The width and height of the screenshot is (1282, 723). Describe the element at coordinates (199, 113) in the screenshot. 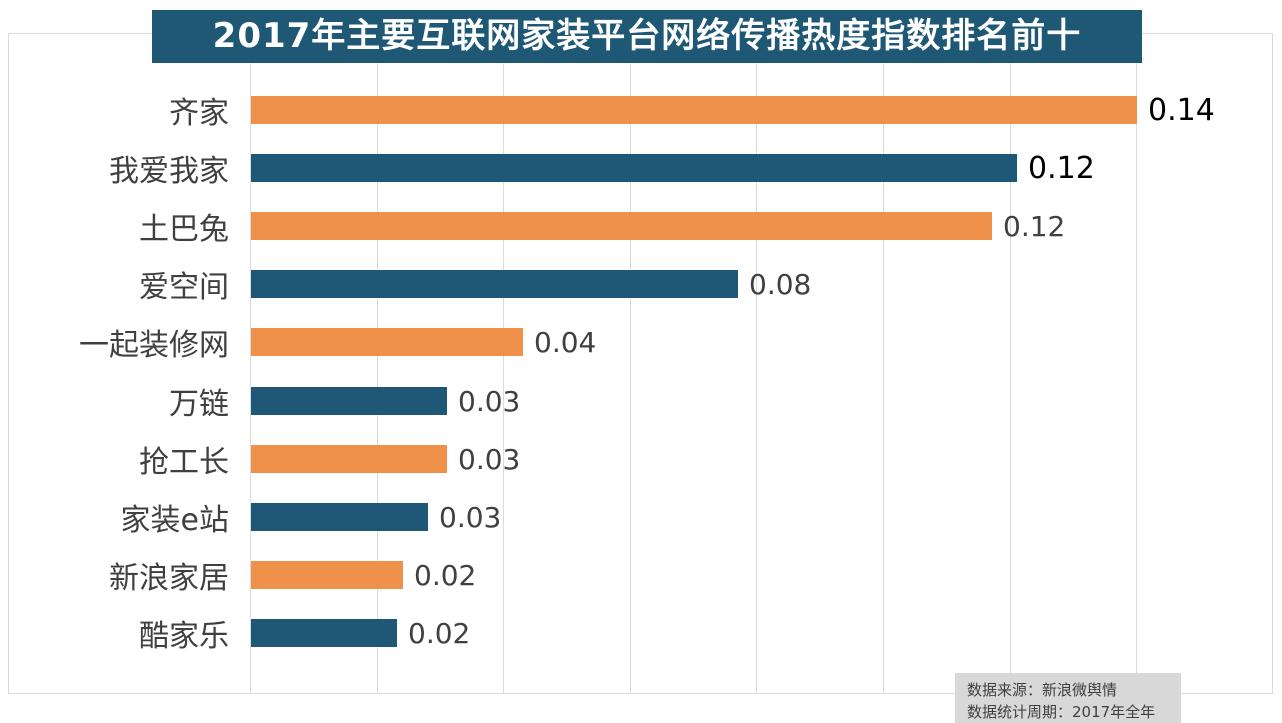

I see `category-label: 齐家` at that location.